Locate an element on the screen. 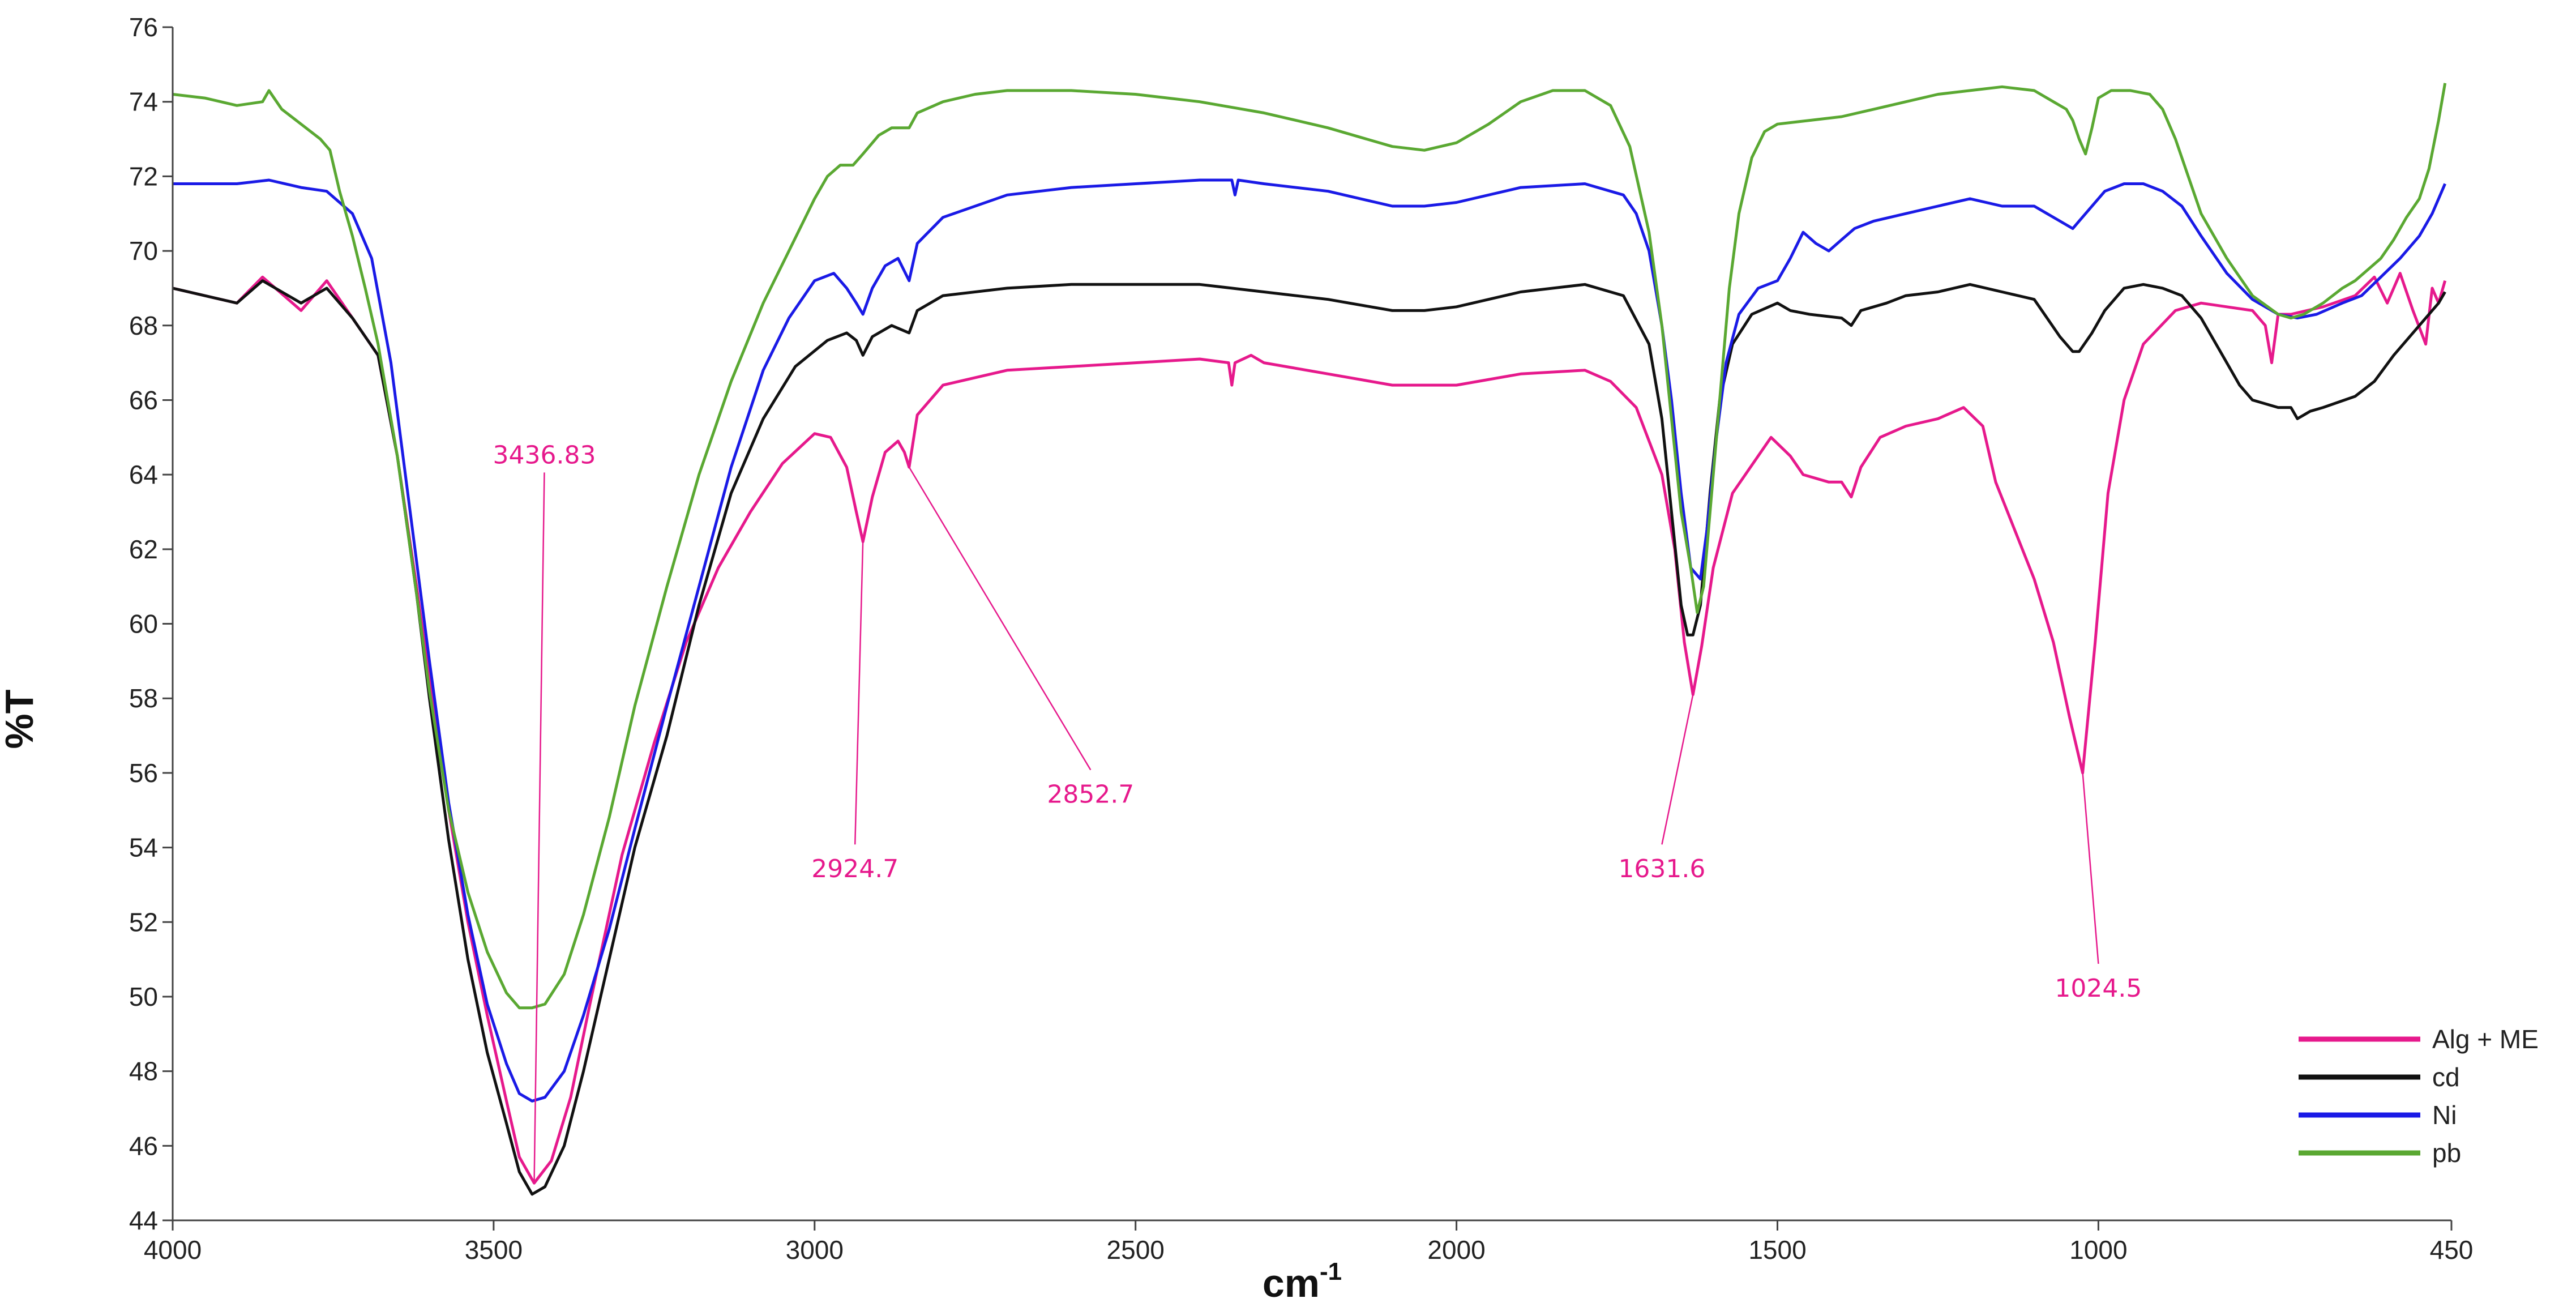 The image size is (2576, 1307). y-tick-label: 46 is located at coordinates (143, 1145).